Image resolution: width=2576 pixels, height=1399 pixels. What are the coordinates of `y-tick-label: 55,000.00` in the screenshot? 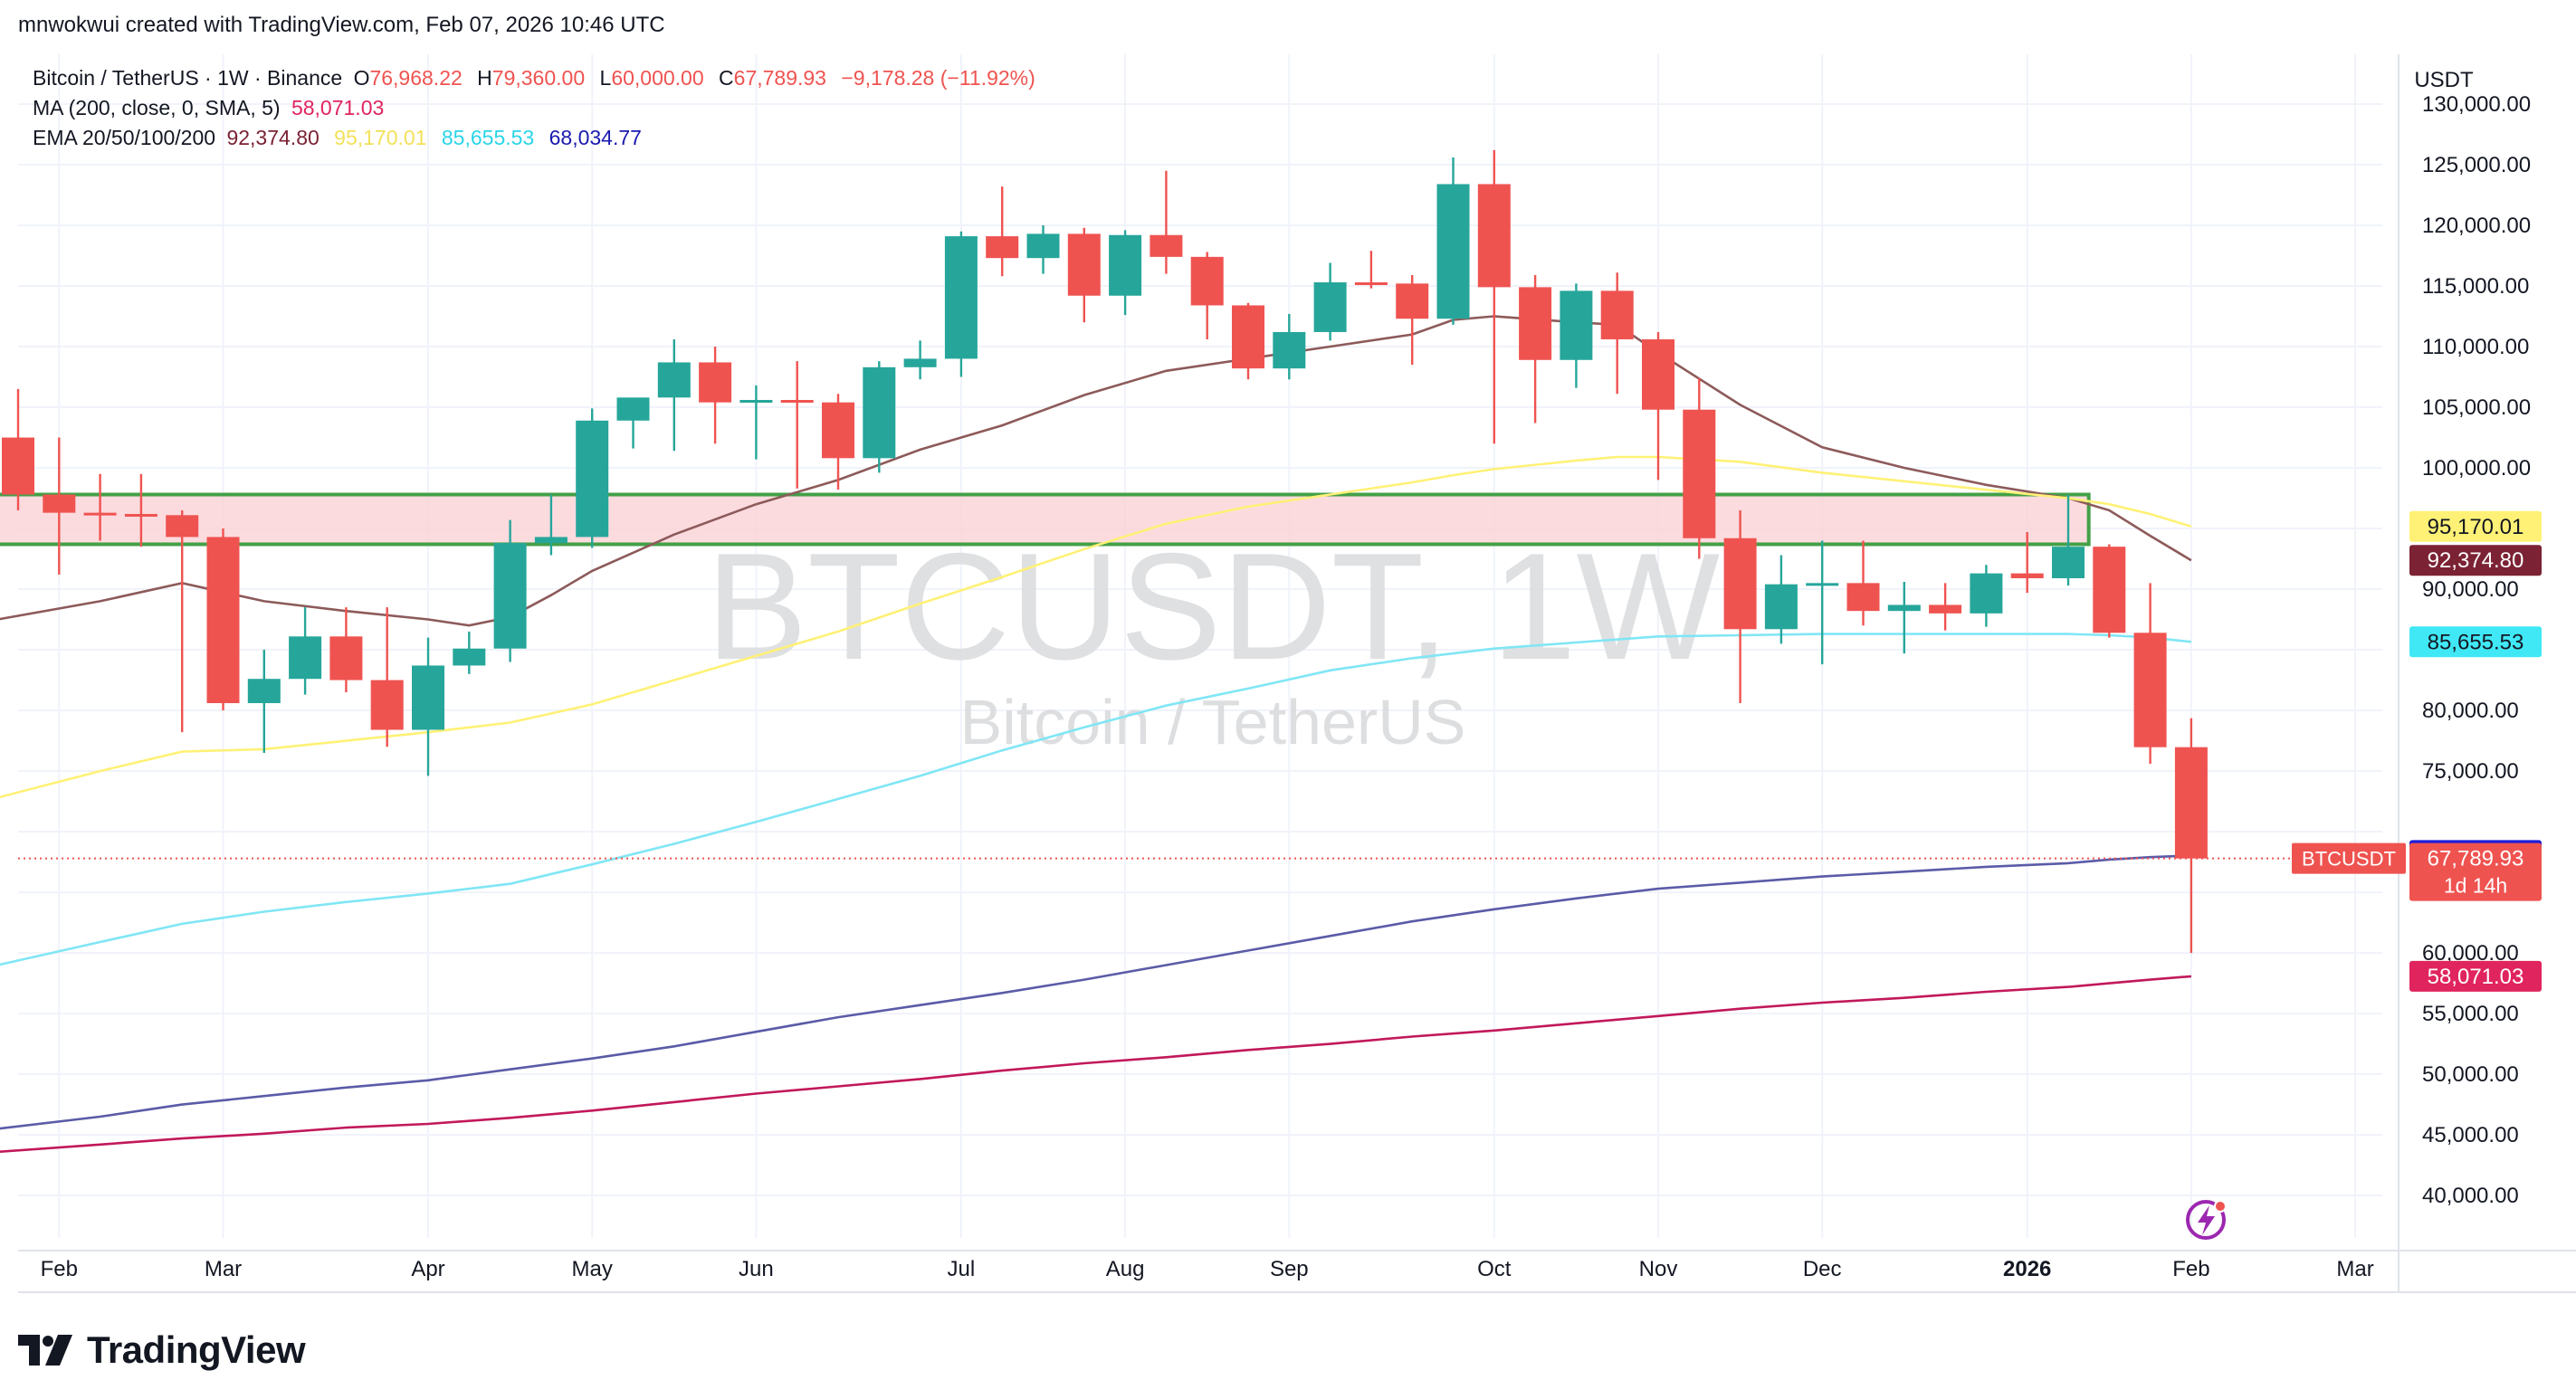 It's located at (2471, 1014).